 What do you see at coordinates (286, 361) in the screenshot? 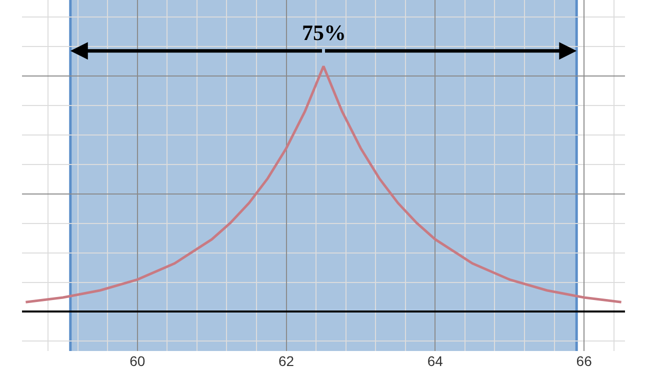
I see `x-tick-label: 62` at bounding box center [286, 361].